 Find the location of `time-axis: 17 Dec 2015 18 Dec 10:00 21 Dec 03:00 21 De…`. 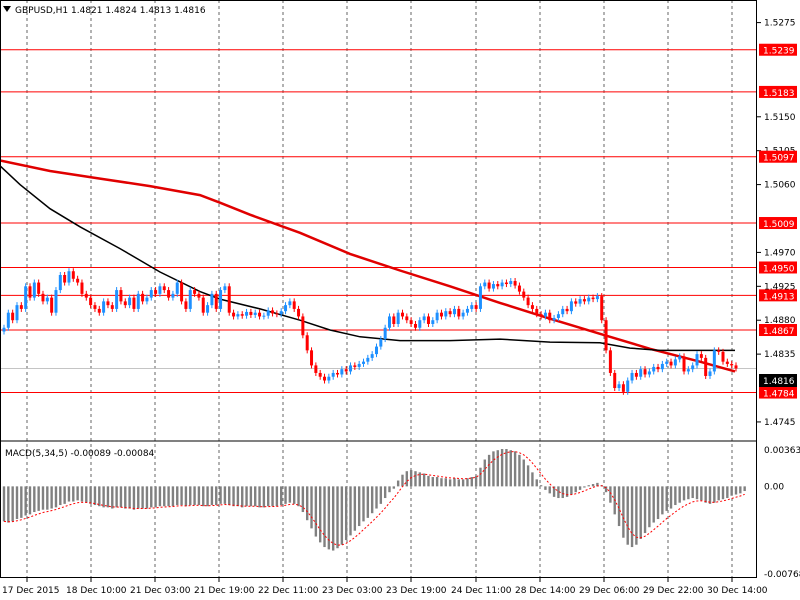

time-axis: 17 Dec 2015 18 Dec 10:00 21 Dec 03:00 21 De… is located at coordinates (385, 586).